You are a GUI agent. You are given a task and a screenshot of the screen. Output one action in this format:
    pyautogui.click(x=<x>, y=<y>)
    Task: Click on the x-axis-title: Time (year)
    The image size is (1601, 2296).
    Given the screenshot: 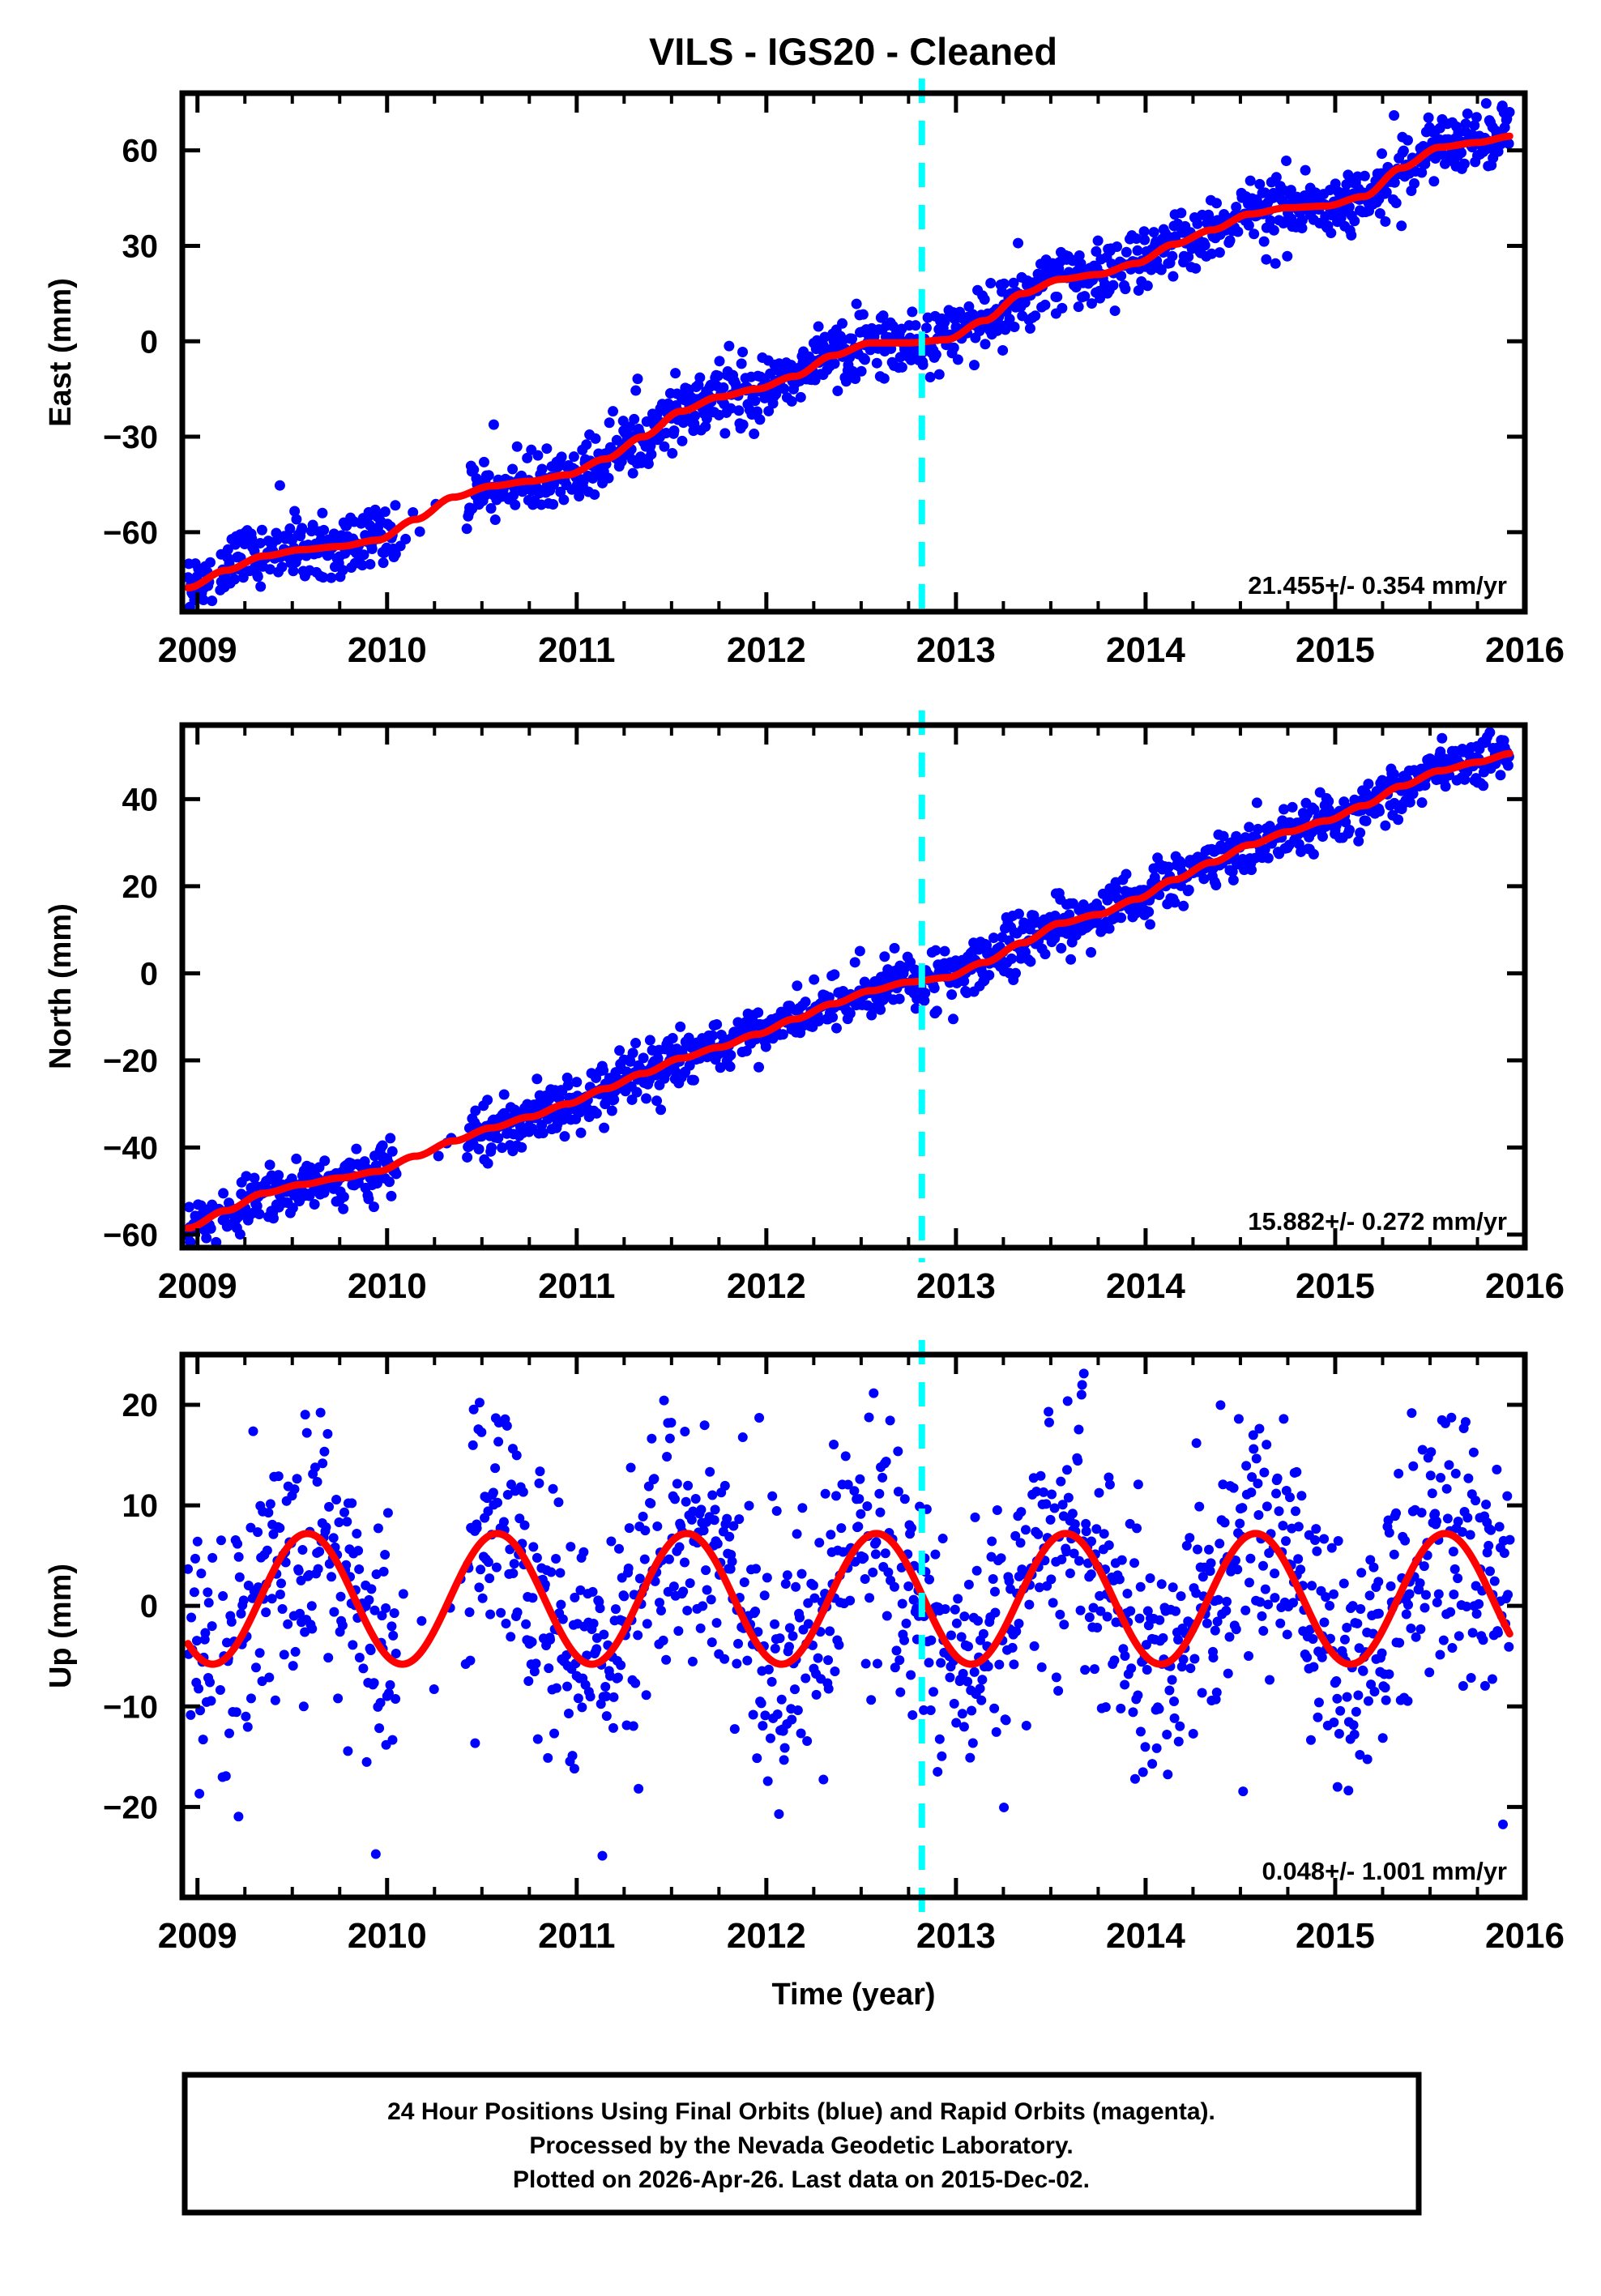 What is the action you would take?
    pyautogui.click(x=853, y=1995)
    